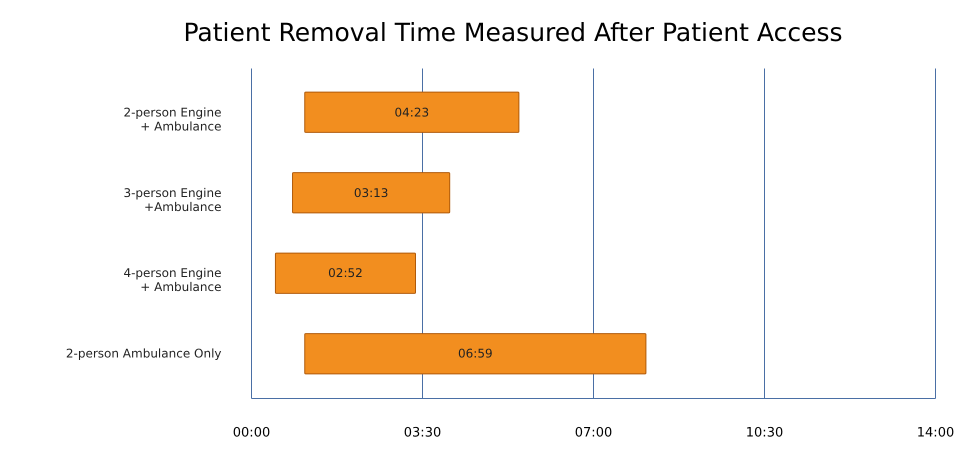 This screenshot has height=469, width=967. Describe the element at coordinates (513, 32) in the screenshot. I see `chart-title: Patient Removal Time Measured After Patient Access` at that location.